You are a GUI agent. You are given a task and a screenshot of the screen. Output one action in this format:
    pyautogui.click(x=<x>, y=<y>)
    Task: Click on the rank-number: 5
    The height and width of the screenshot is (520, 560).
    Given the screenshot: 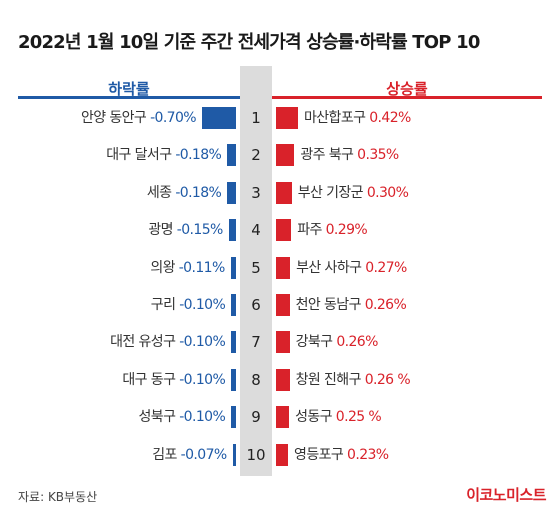 What is the action you would take?
    pyautogui.click(x=256, y=267)
    